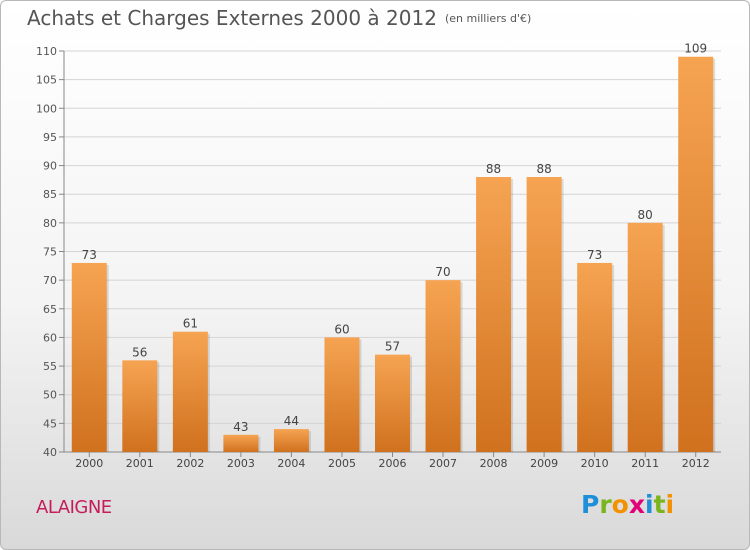 This screenshot has height=550, width=750. I want to click on x-tick-label: 2011, so click(645, 463).